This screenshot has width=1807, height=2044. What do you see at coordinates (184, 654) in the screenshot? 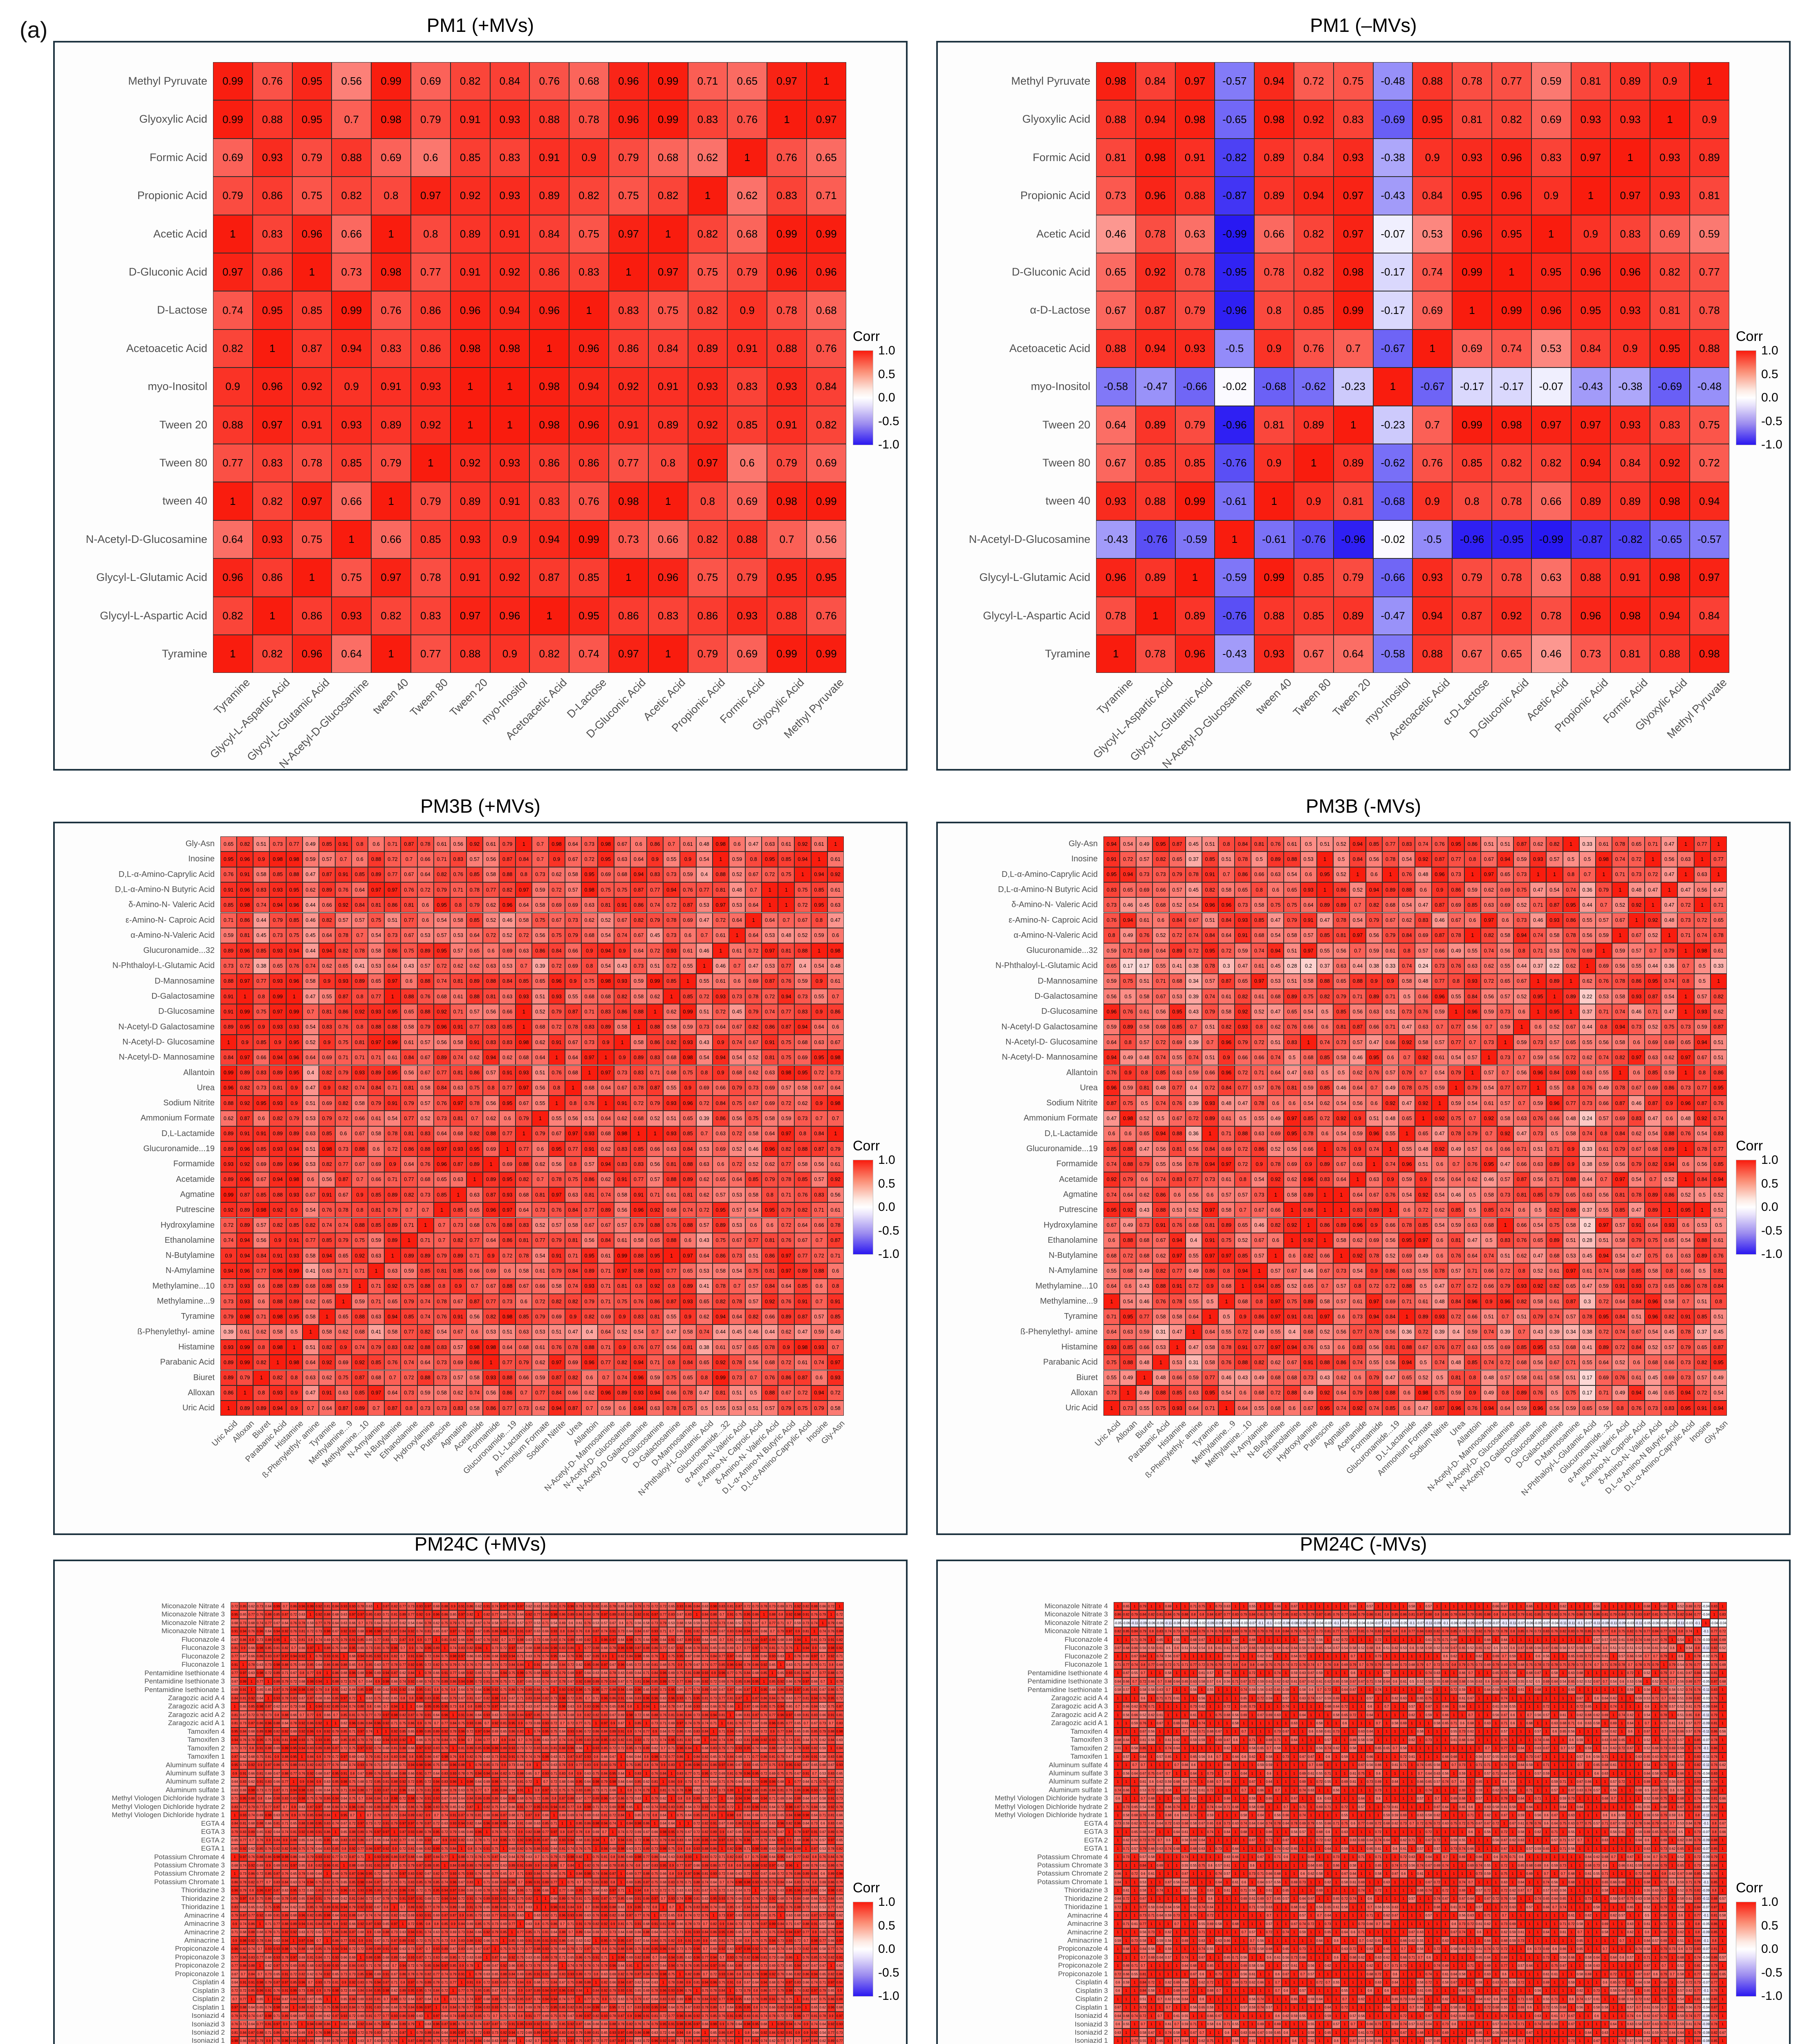
I see `row-label: Tyramine` at bounding box center [184, 654].